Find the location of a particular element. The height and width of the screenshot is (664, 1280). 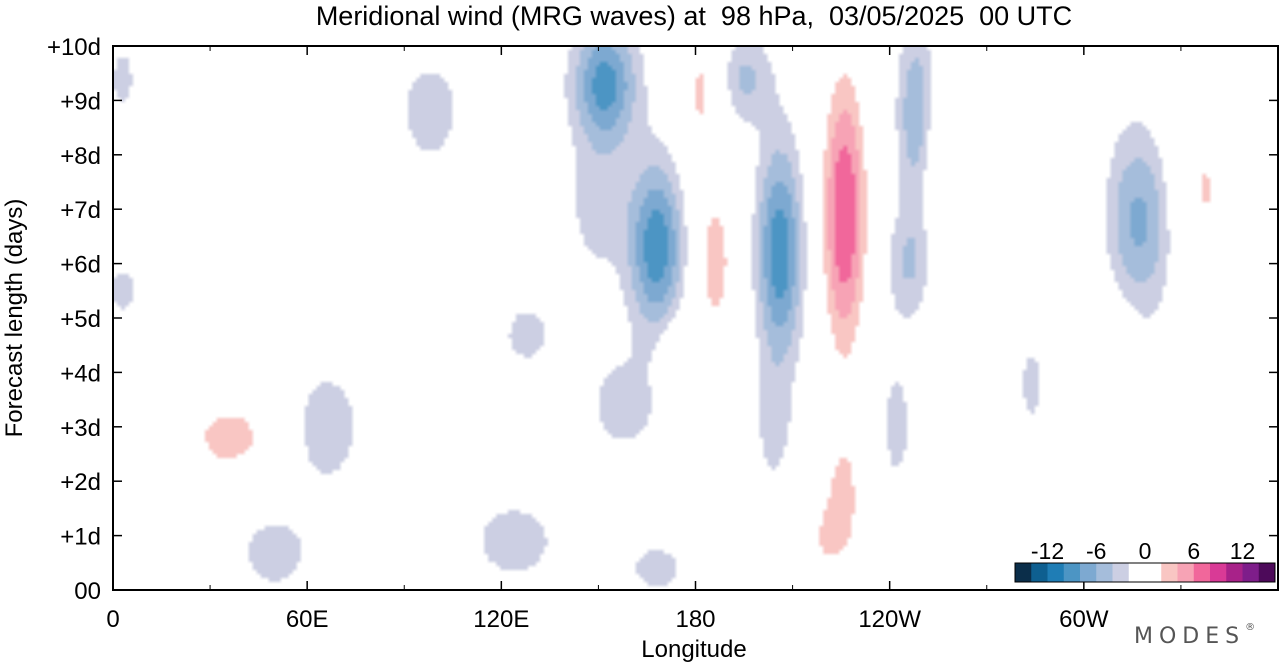

y-tick-label: 00 is located at coordinates (87, 591).